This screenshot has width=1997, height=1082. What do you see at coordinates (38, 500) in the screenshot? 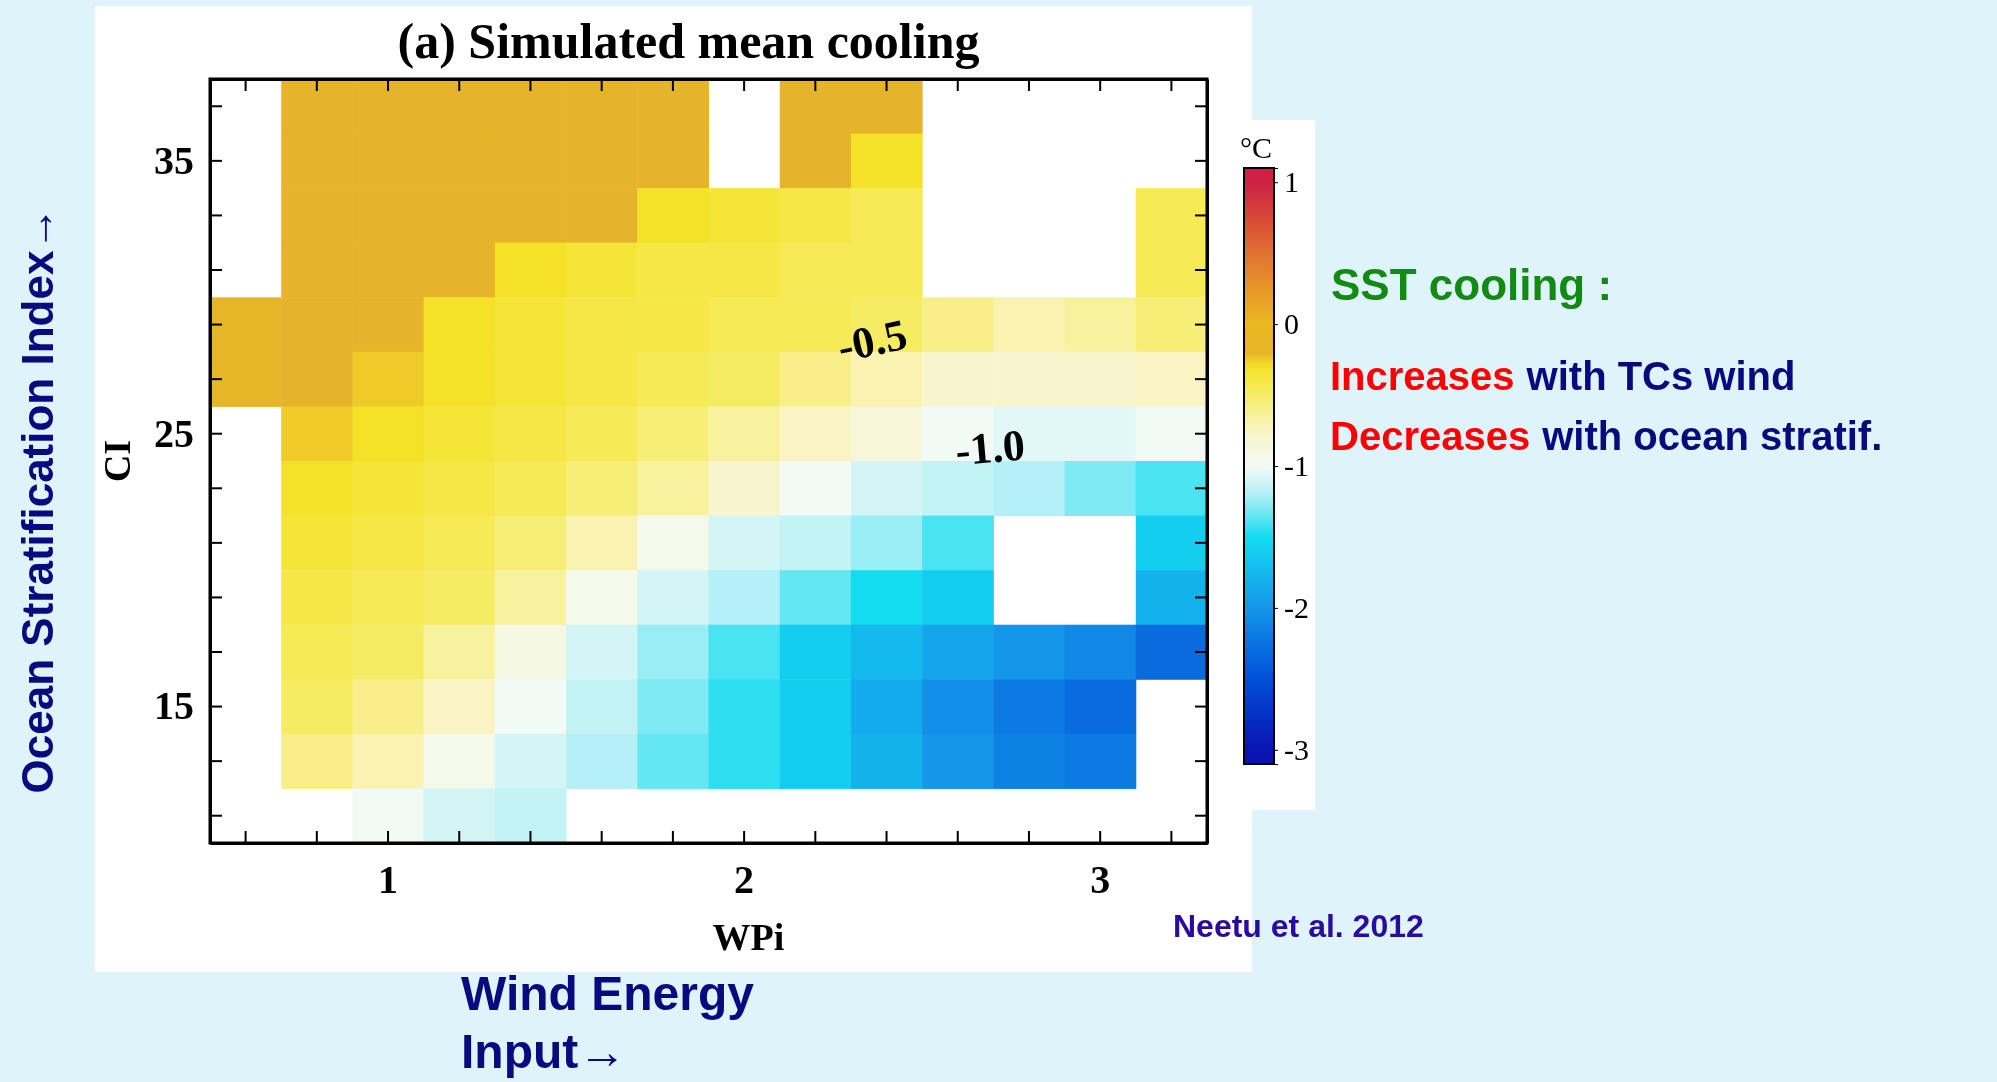
I see `text: Ocean Stratification Index→` at bounding box center [38, 500].